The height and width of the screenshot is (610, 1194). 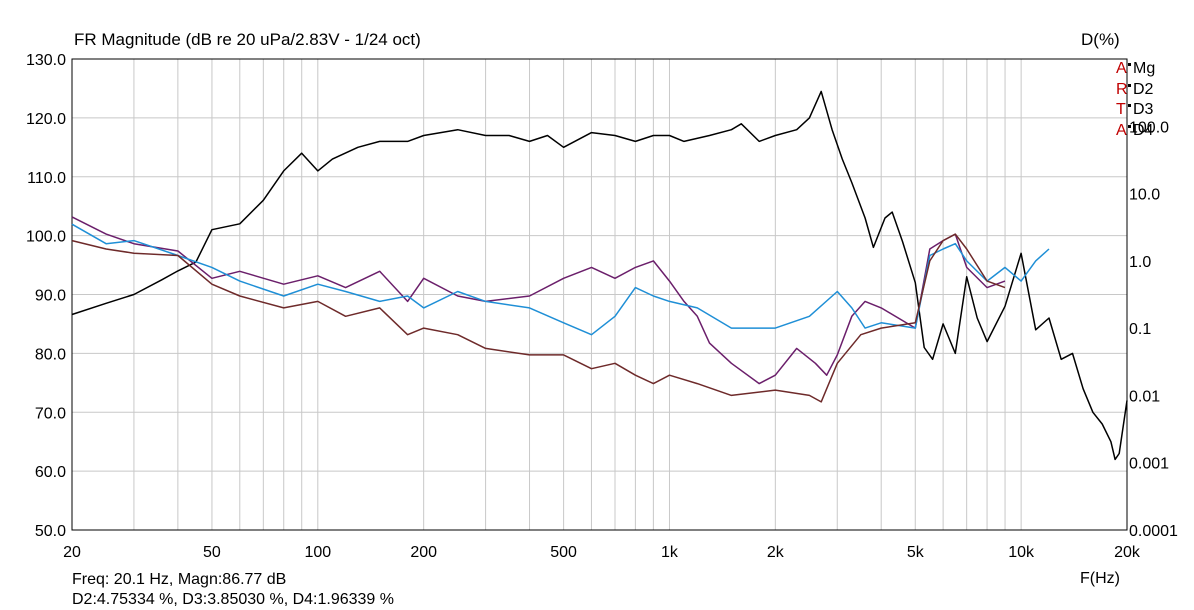 What do you see at coordinates (776, 552) in the screenshot?
I see `x-tick-label: 2k` at bounding box center [776, 552].